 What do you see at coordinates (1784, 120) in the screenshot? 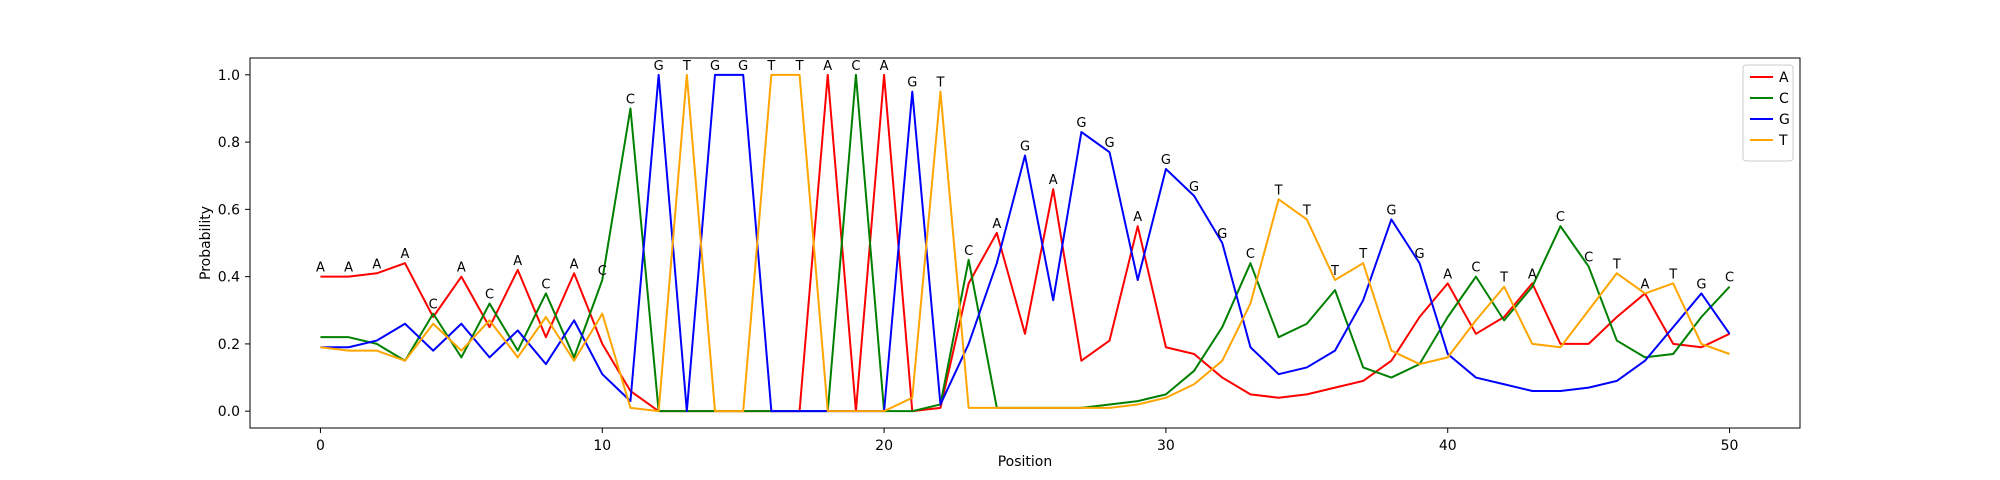
I see `legend-label-g: G` at bounding box center [1784, 120].